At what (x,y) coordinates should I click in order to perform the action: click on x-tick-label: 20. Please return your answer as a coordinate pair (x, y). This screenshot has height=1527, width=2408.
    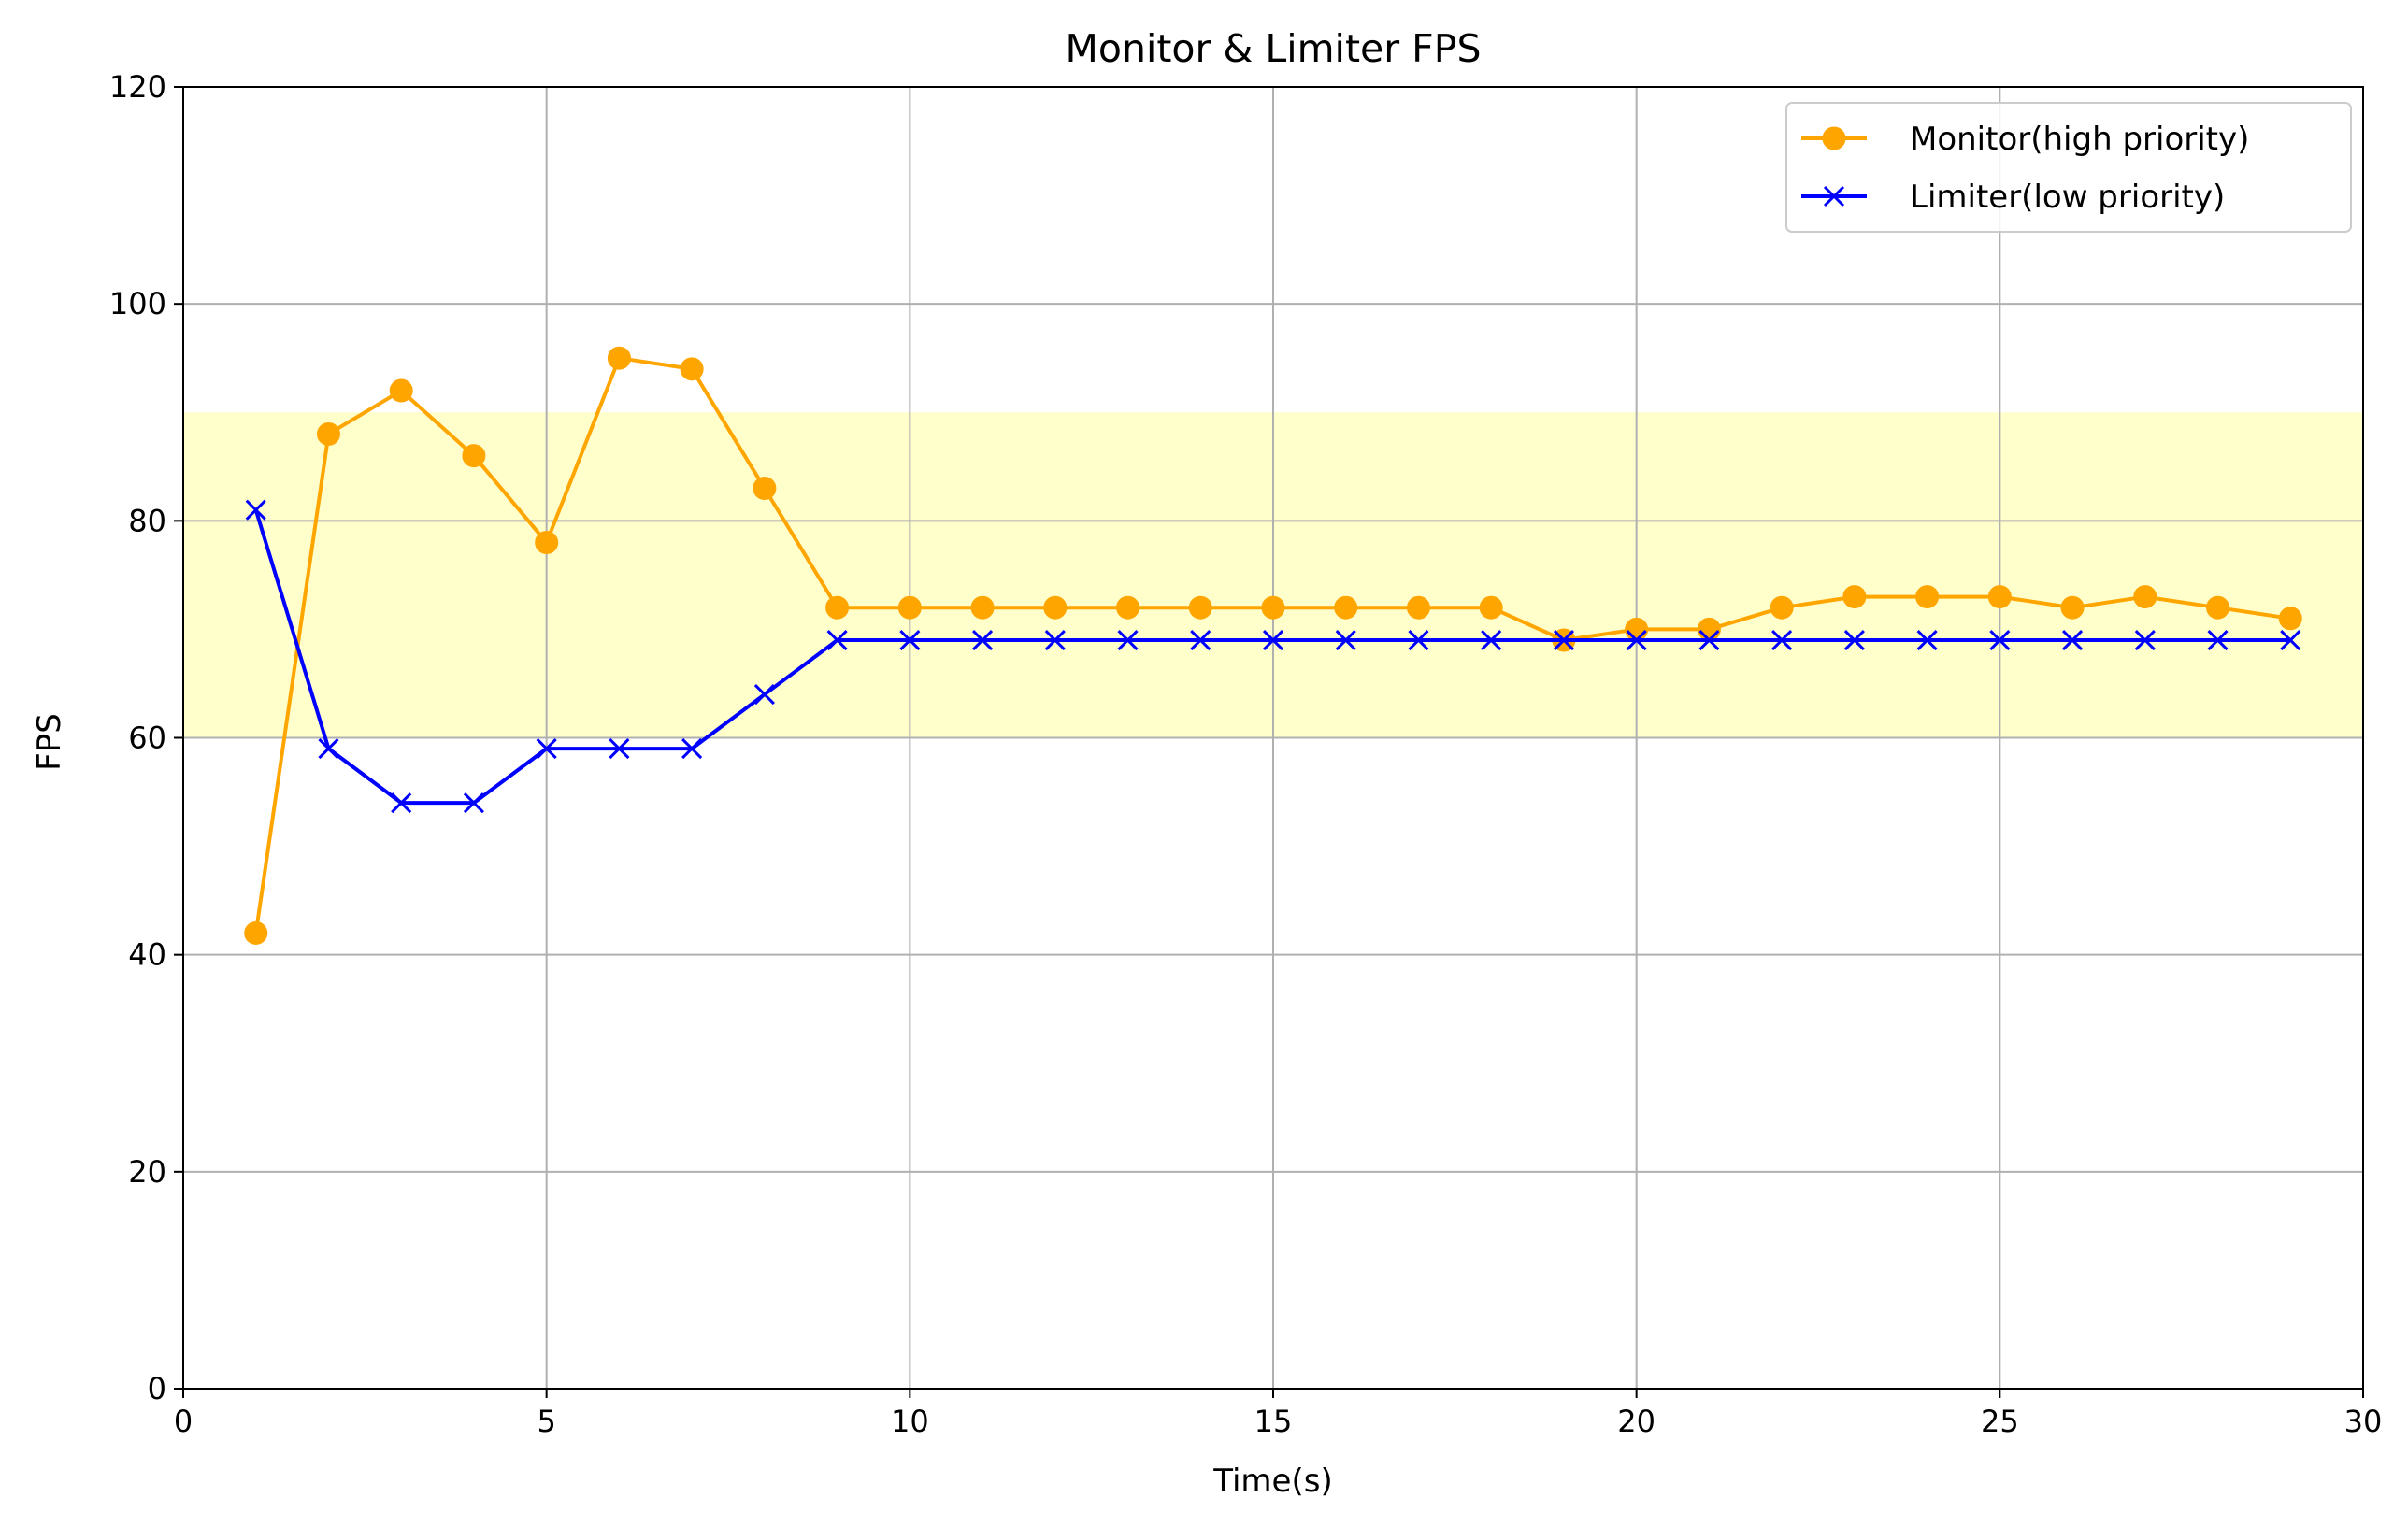
    Looking at the image, I should click on (1636, 1421).